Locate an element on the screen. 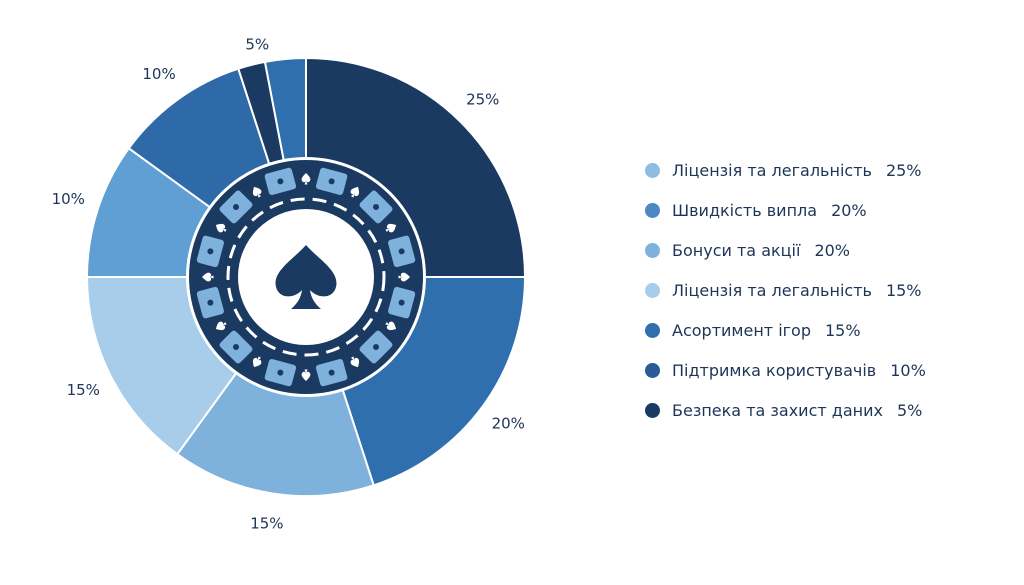 The image size is (1024, 585). legend-label: Підтримка користувачів is located at coordinates (774, 370).